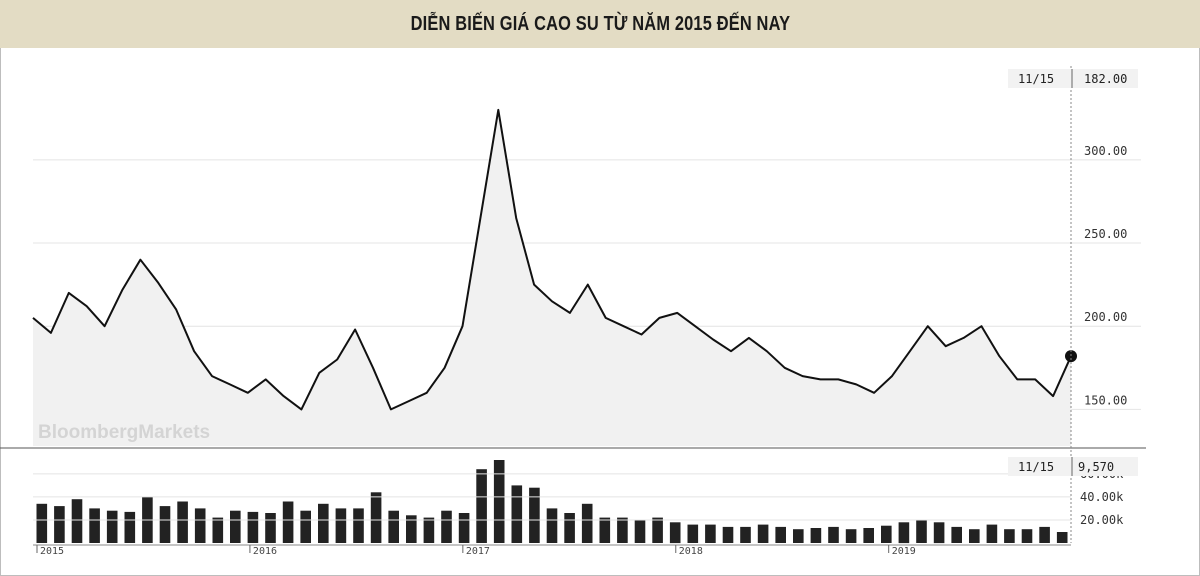 This screenshot has width=1200, height=576. Describe the element at coordinates (1105, 400) in the screenshot. I see `y-tick-label: 150.00` at that location.